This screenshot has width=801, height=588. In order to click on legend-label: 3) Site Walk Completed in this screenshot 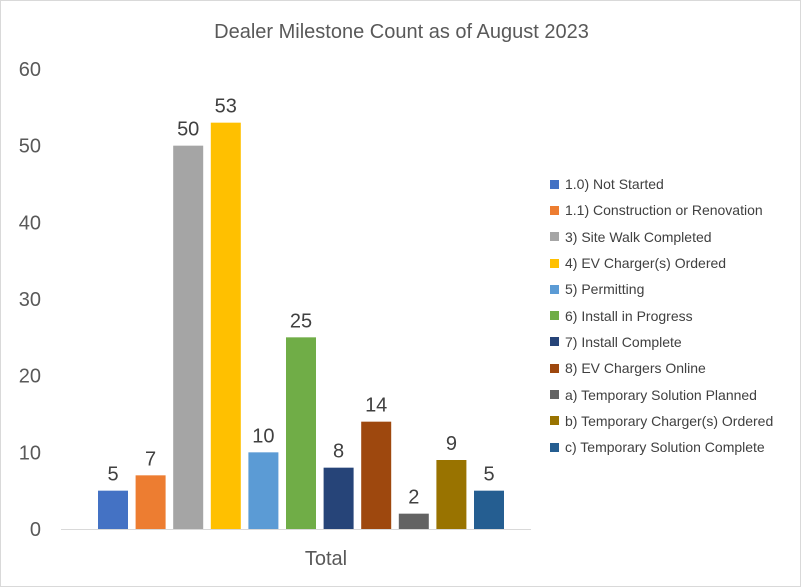, I will do `click(638, 236)`.